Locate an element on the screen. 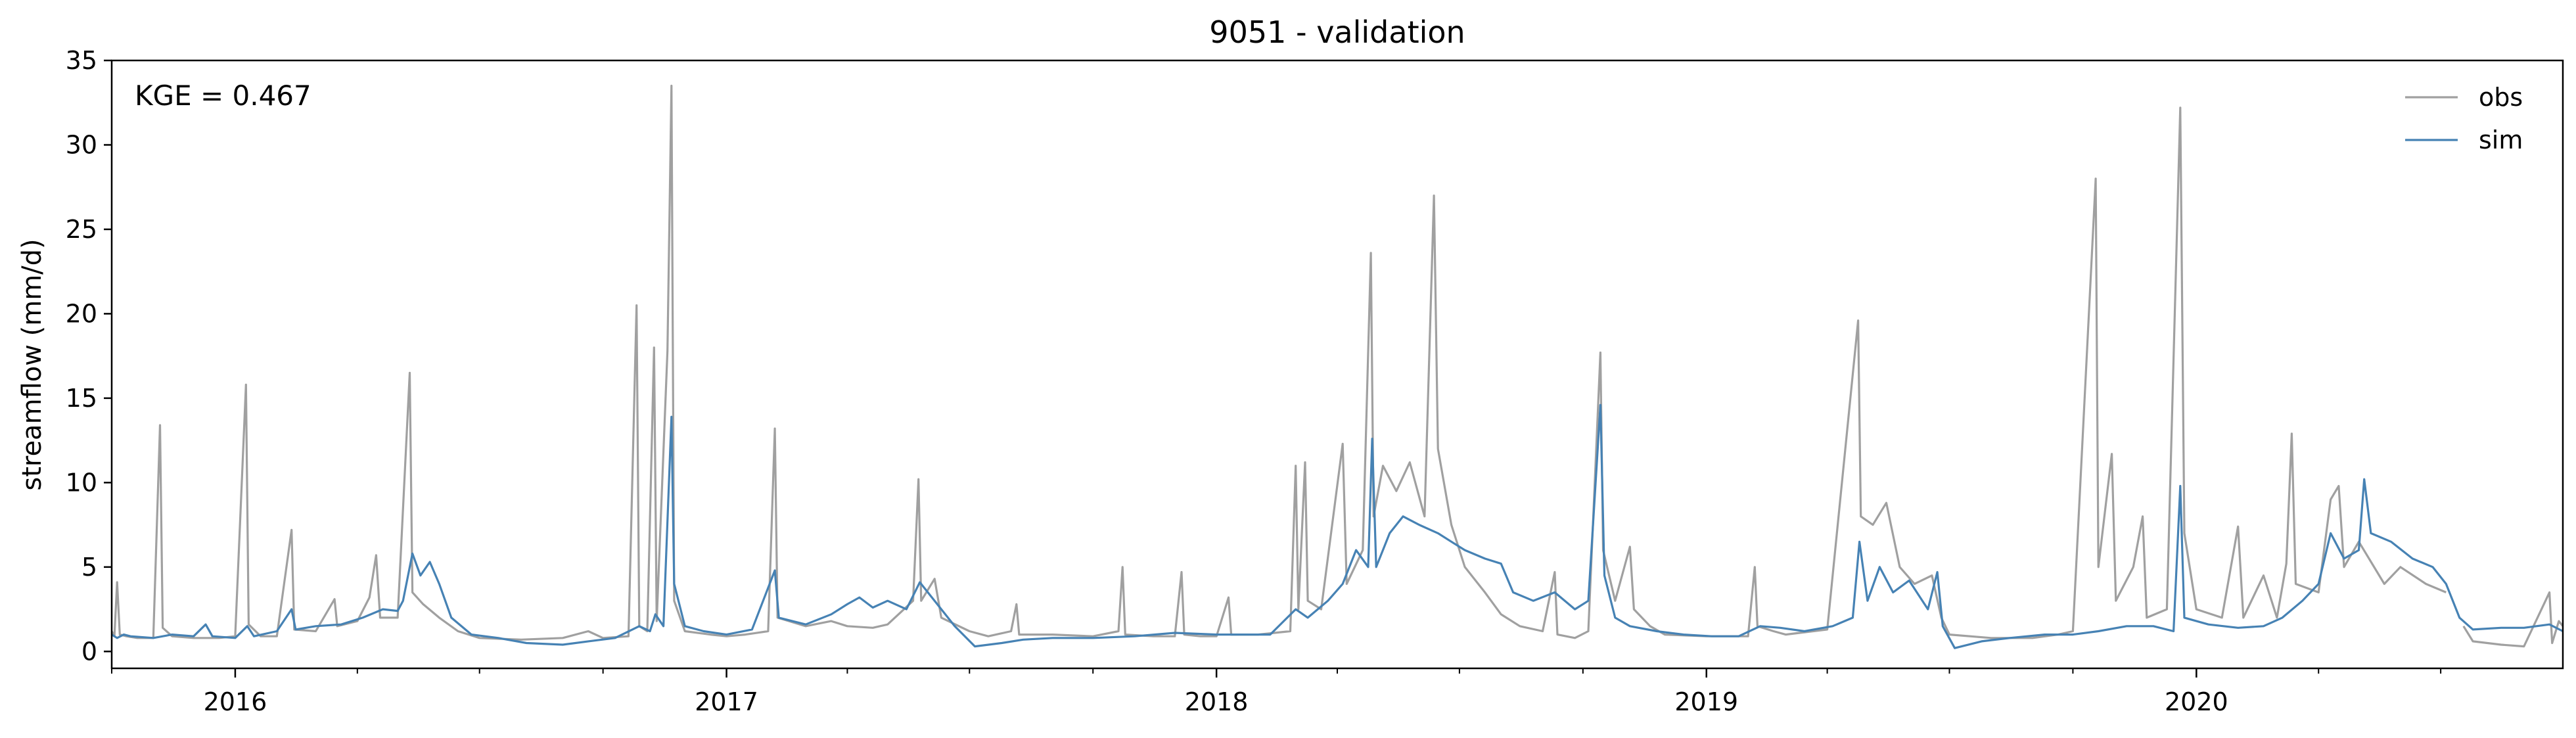 The width and height of the screenshot is (2576, 738). y-tick-label: 5 is located at coordinates (89, 567).